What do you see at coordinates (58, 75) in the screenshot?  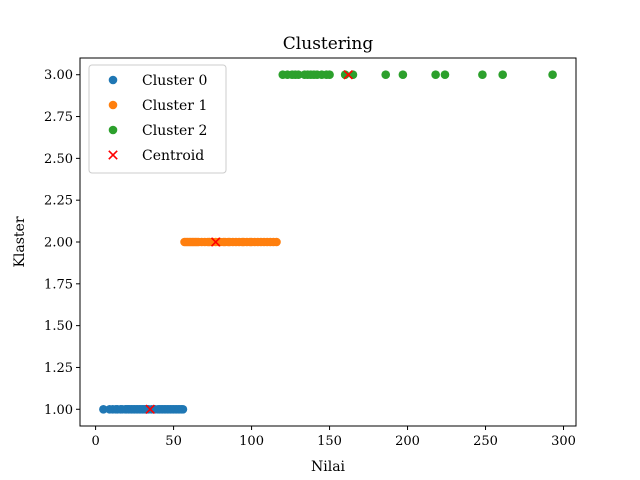 I see `y-tick-label: 3.00` at bounding box center [58, 75].